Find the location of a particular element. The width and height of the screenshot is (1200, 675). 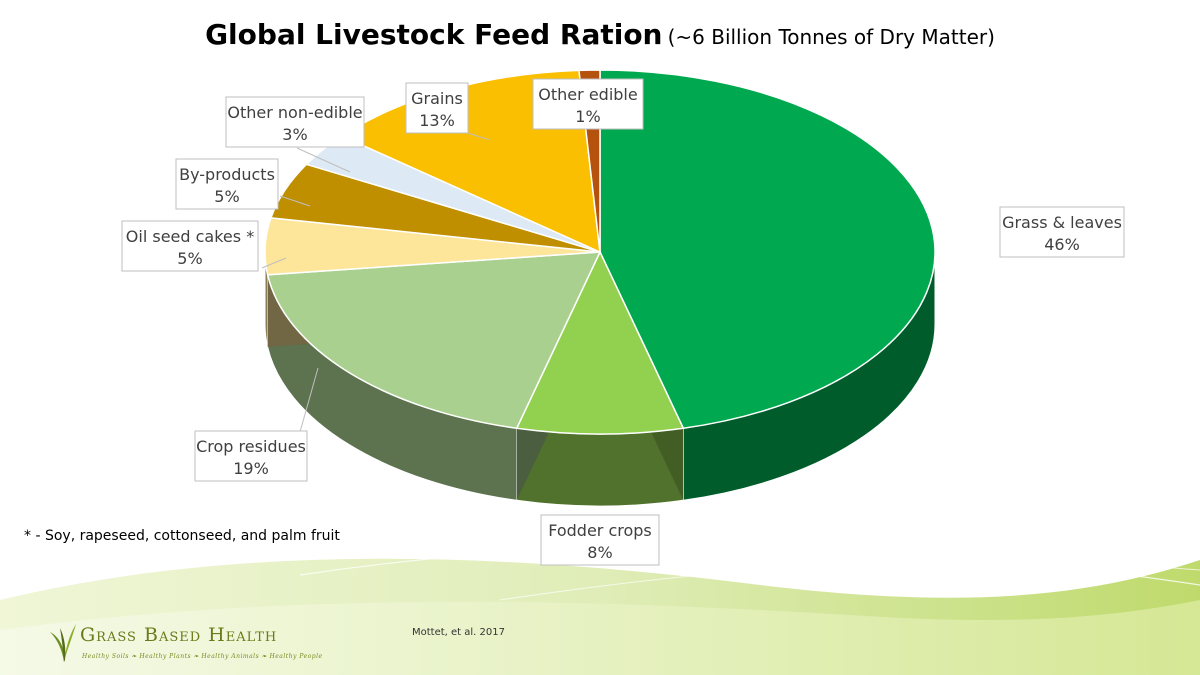

chart-title-main: Global Livestock Feed Ration is located at coordinates (434, 34).